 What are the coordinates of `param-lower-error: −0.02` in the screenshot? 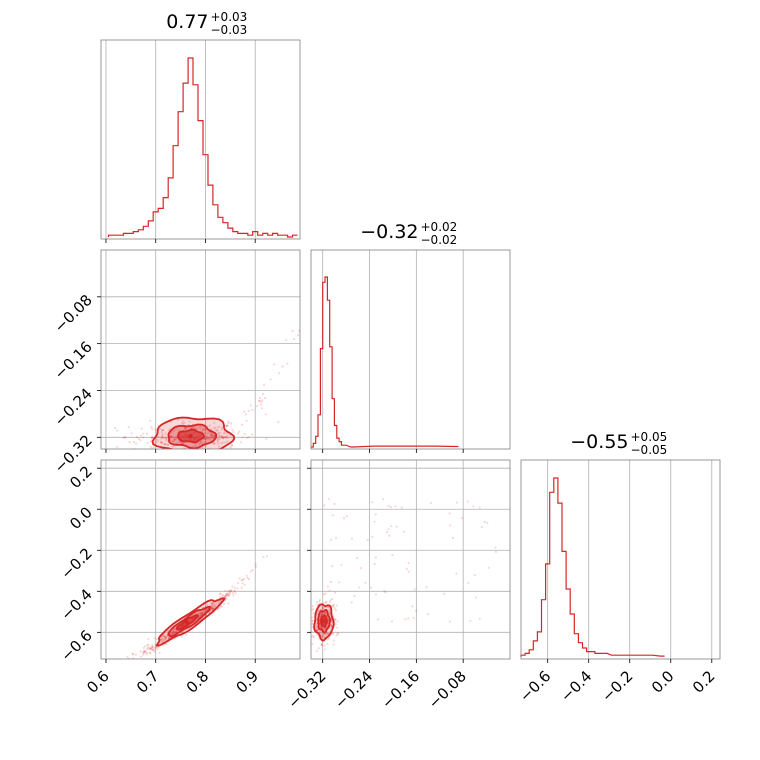 It's located at (439, 240).